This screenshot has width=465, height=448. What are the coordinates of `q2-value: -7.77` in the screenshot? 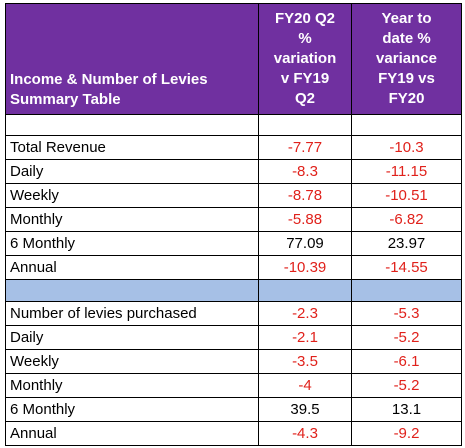 It's located at (305, 147).